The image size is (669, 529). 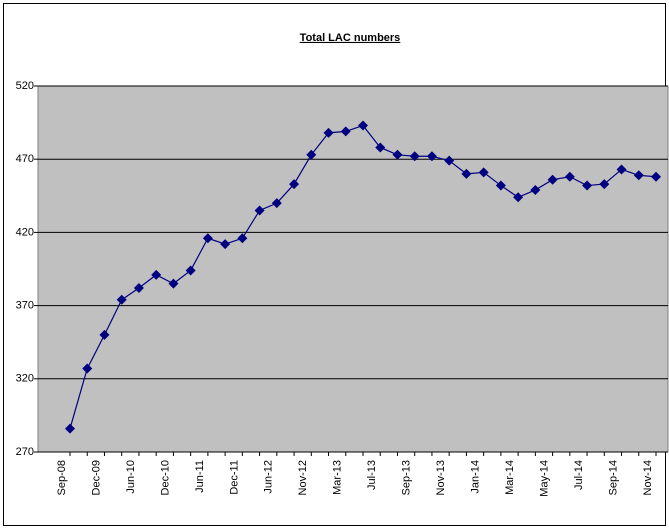 What do you see at coordinates (25, 159) in the screenshot?
I see `y-tick-label: 470` at bounding box center [25, 159].